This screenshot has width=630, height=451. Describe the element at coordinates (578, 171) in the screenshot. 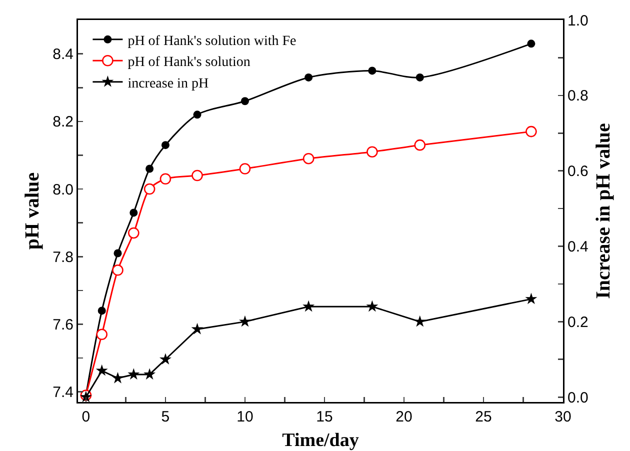

I see `y2-tick-label: 0.6` at that location.